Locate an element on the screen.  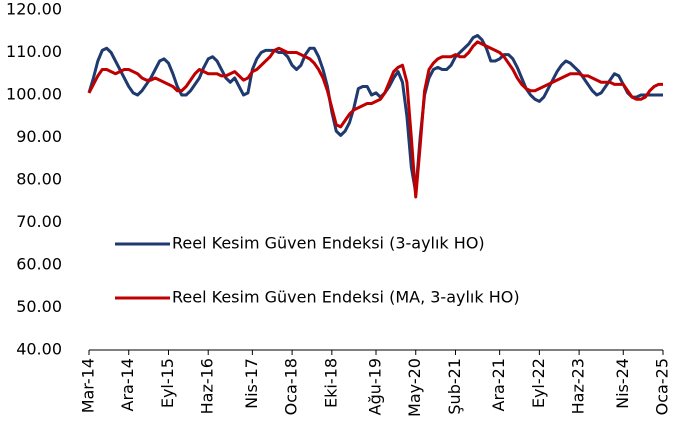
x-tick-label: Haz-16 is located at coordinates (207, 386).